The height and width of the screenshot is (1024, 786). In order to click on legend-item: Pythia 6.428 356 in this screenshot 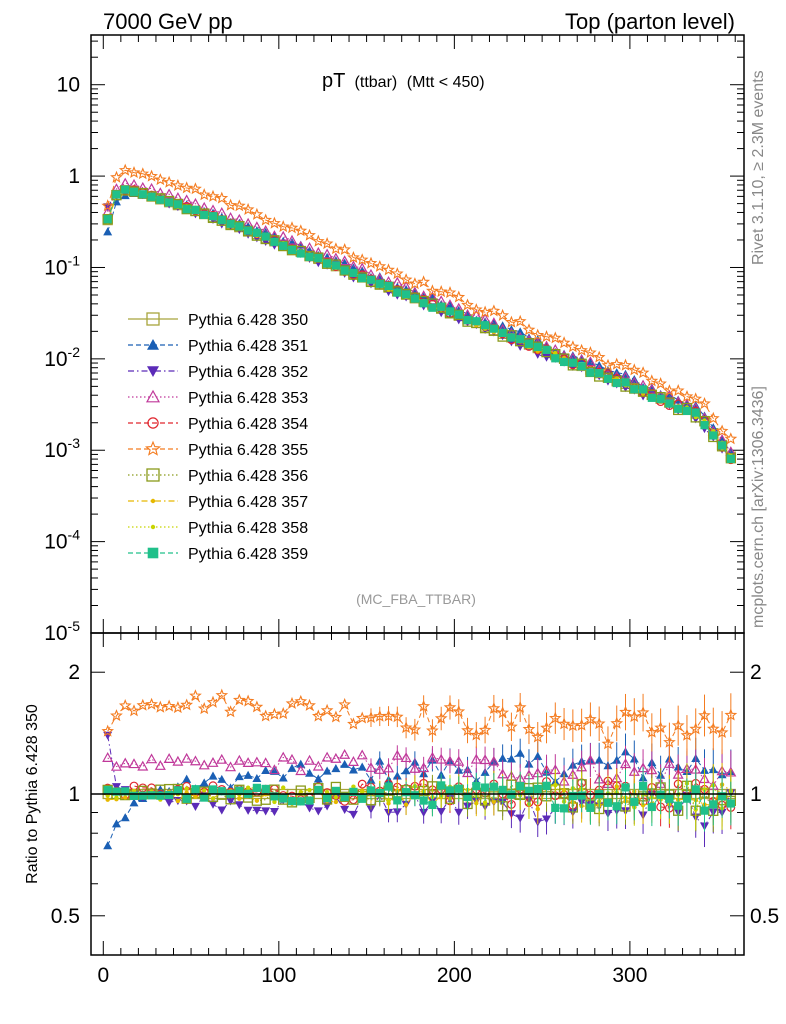, I will do `click(218, 476)`.